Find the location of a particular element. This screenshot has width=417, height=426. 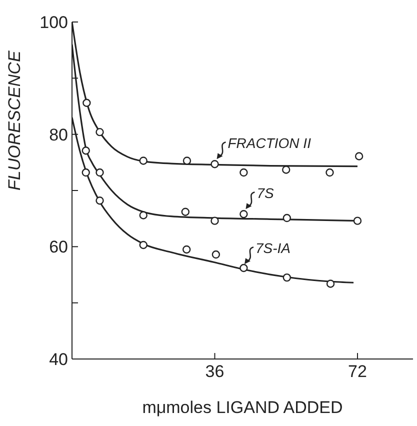

annotation: 7S is located at coordinates (265, 193).